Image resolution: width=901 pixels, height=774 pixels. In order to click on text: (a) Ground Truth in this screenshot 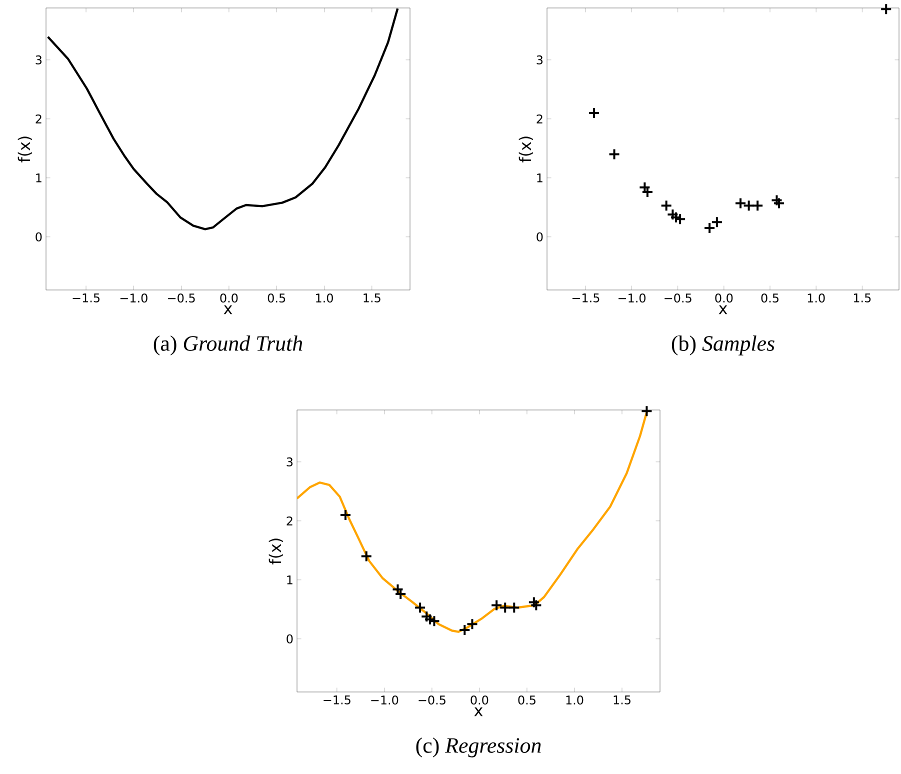, I will do `click(228, 345)`.